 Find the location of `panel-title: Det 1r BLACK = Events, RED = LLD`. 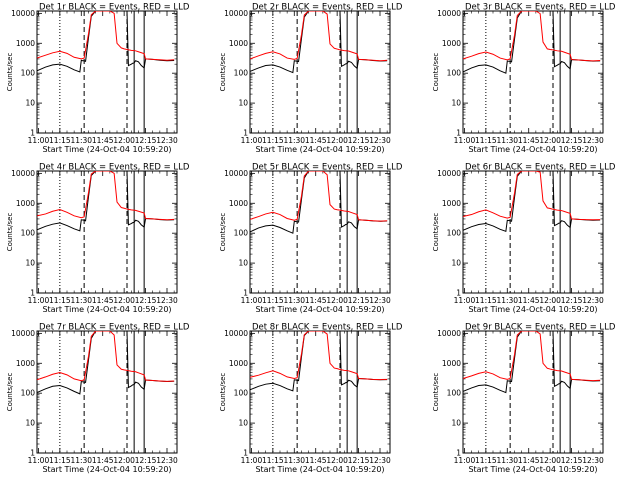

panel-title: Det 1r BLACK = Events, RED = LLD is located at coordinates (114, 8).